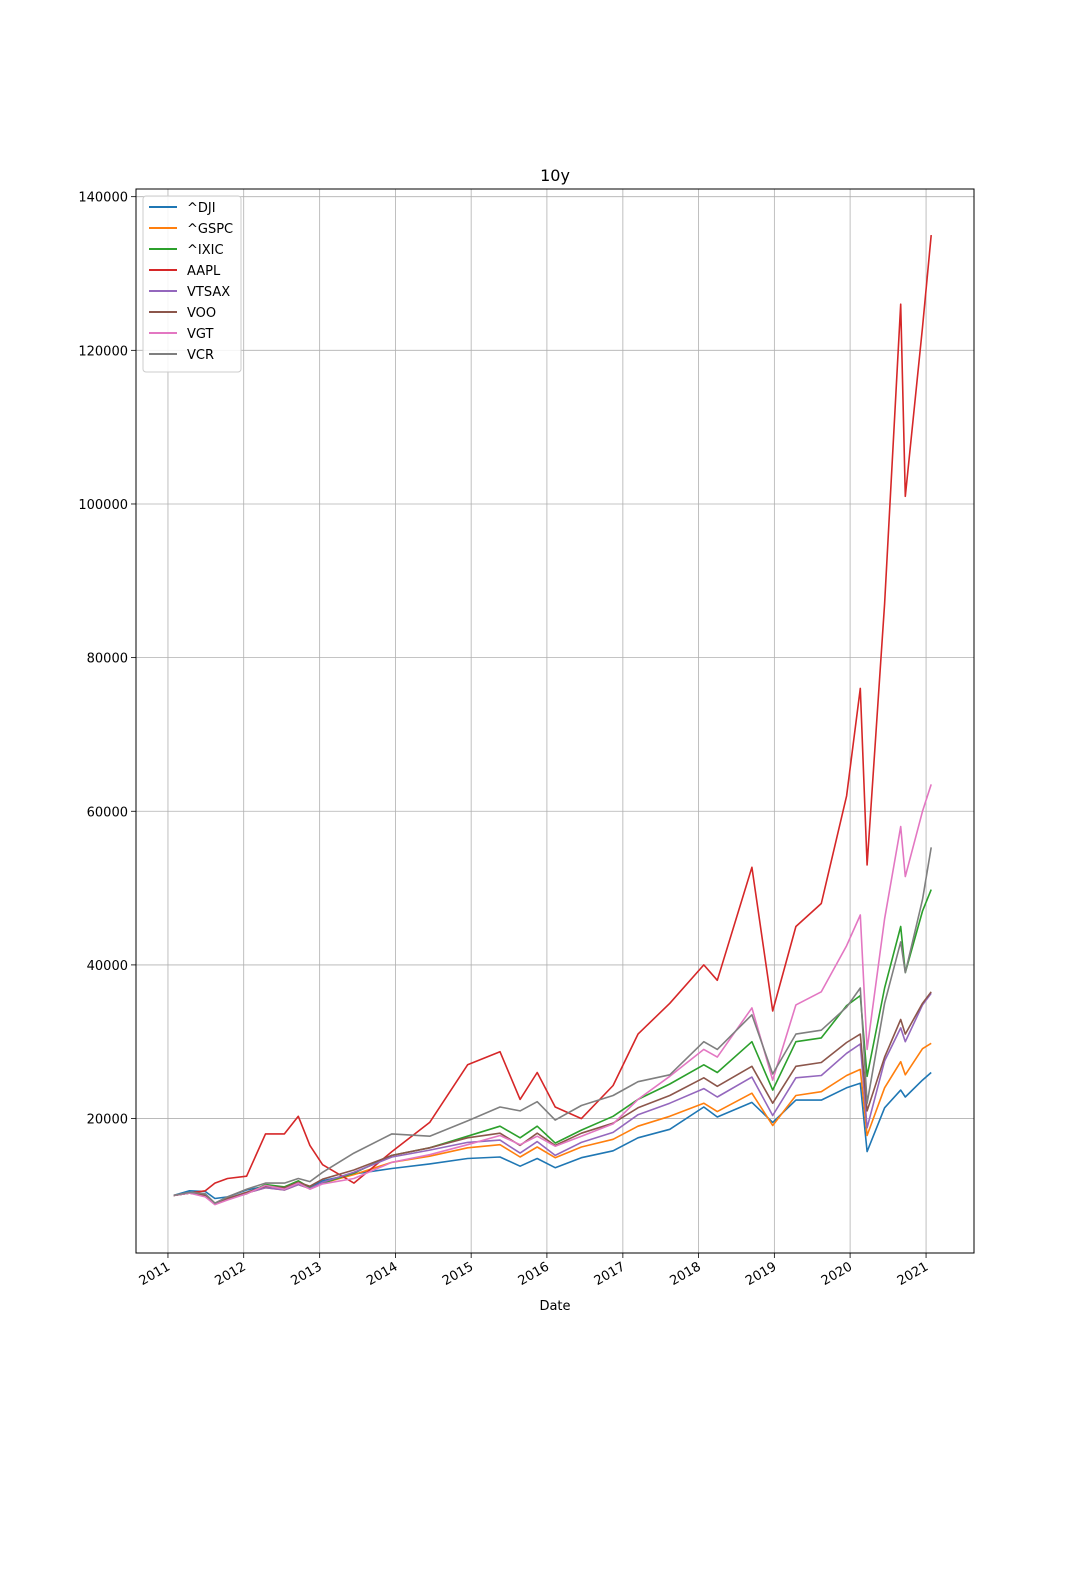  I want to click on y-axis: 20000 40000 60000 80000 100000 120000 140000, so click(107, 659).